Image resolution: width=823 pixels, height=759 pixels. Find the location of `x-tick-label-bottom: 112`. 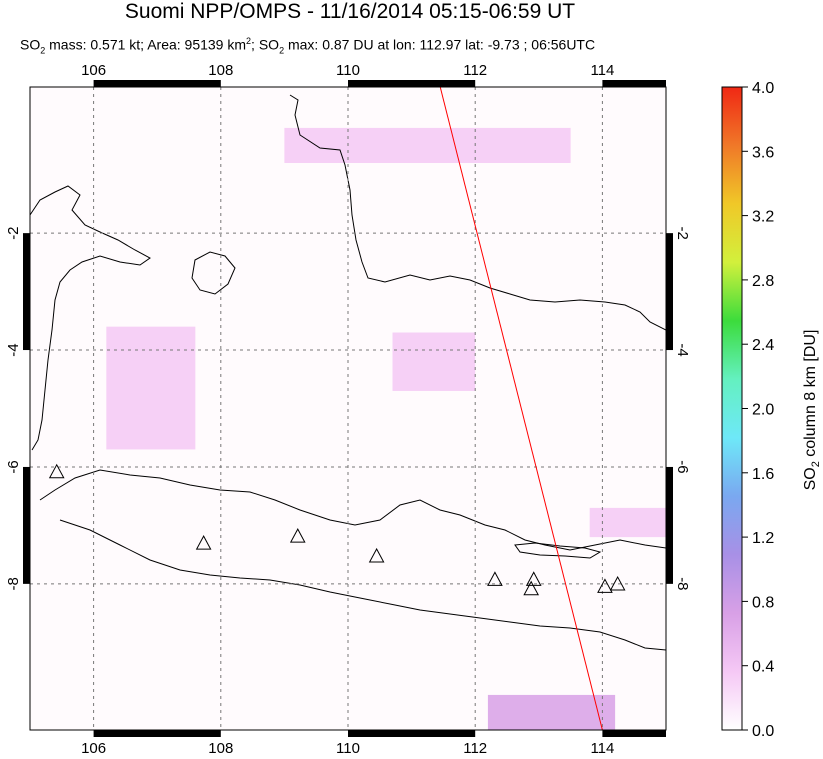

x-tick-label-bottom: 112 is located at coordinates (475, 748).